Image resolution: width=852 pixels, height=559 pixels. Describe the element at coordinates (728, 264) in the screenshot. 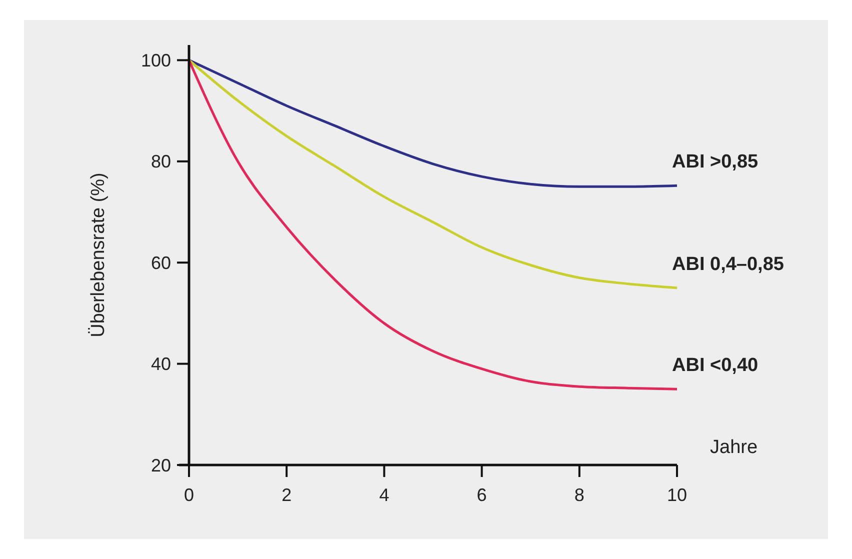

I see `series-label: ABI 0,4–0,85` at that location.